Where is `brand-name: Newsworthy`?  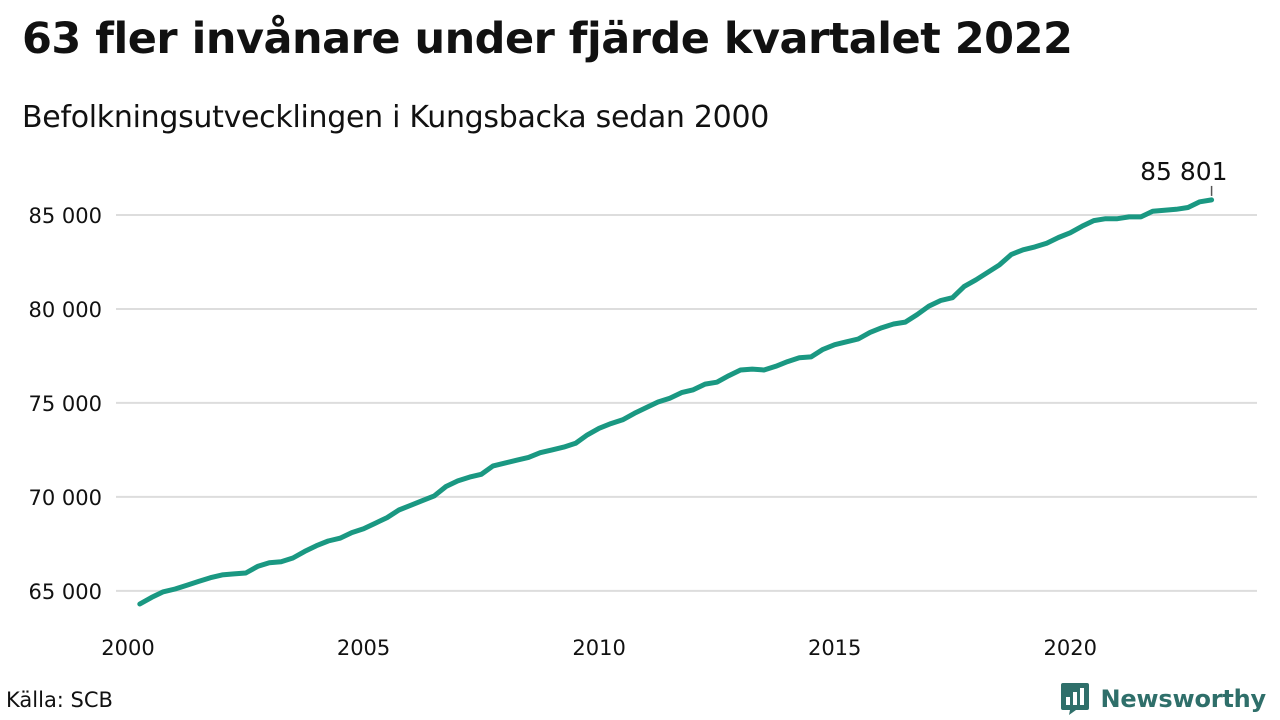 brand-name: Newsworthy is located at coordinates (1183, 699).